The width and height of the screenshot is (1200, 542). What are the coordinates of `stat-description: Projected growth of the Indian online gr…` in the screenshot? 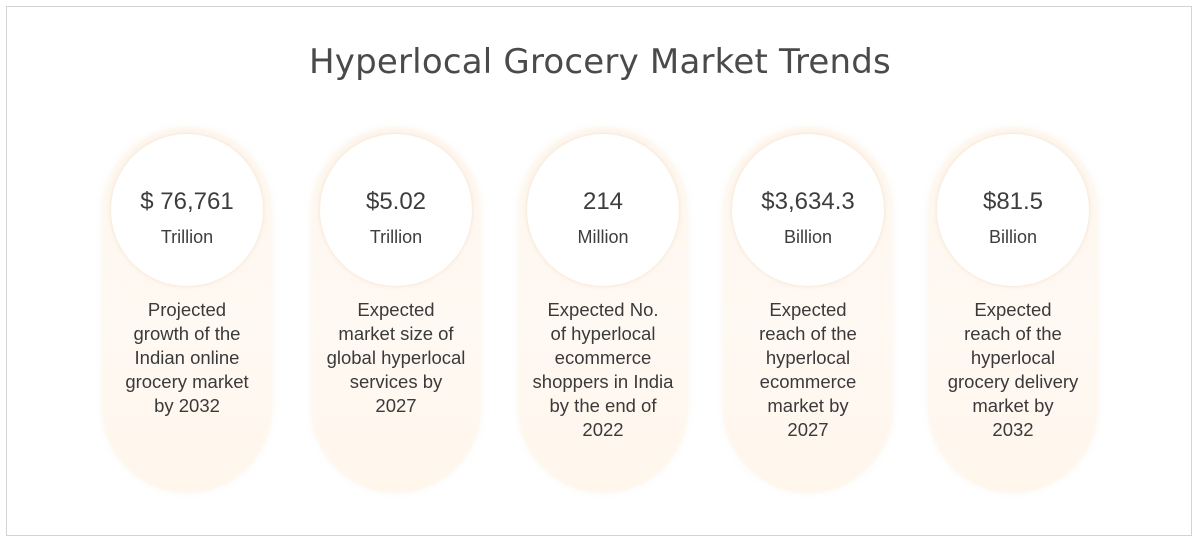 It's located at (187, 358).